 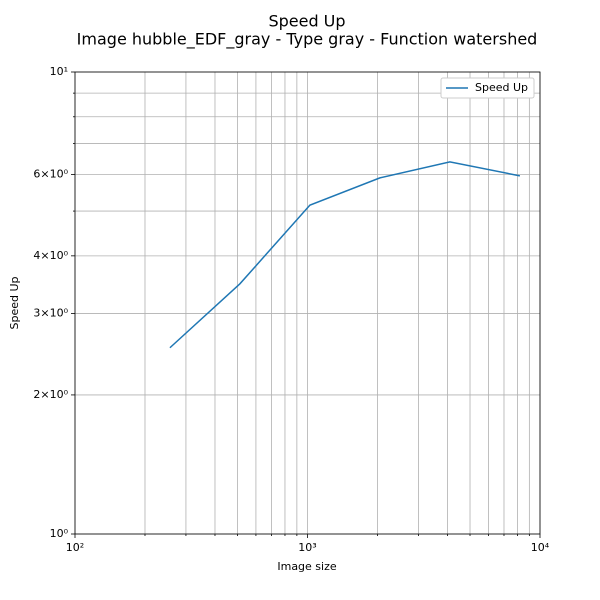 What do you see at coordinates (540, 547) in the screenshot?
I see `x-tick-label: 10⁴` at bounding box center [540, 547].